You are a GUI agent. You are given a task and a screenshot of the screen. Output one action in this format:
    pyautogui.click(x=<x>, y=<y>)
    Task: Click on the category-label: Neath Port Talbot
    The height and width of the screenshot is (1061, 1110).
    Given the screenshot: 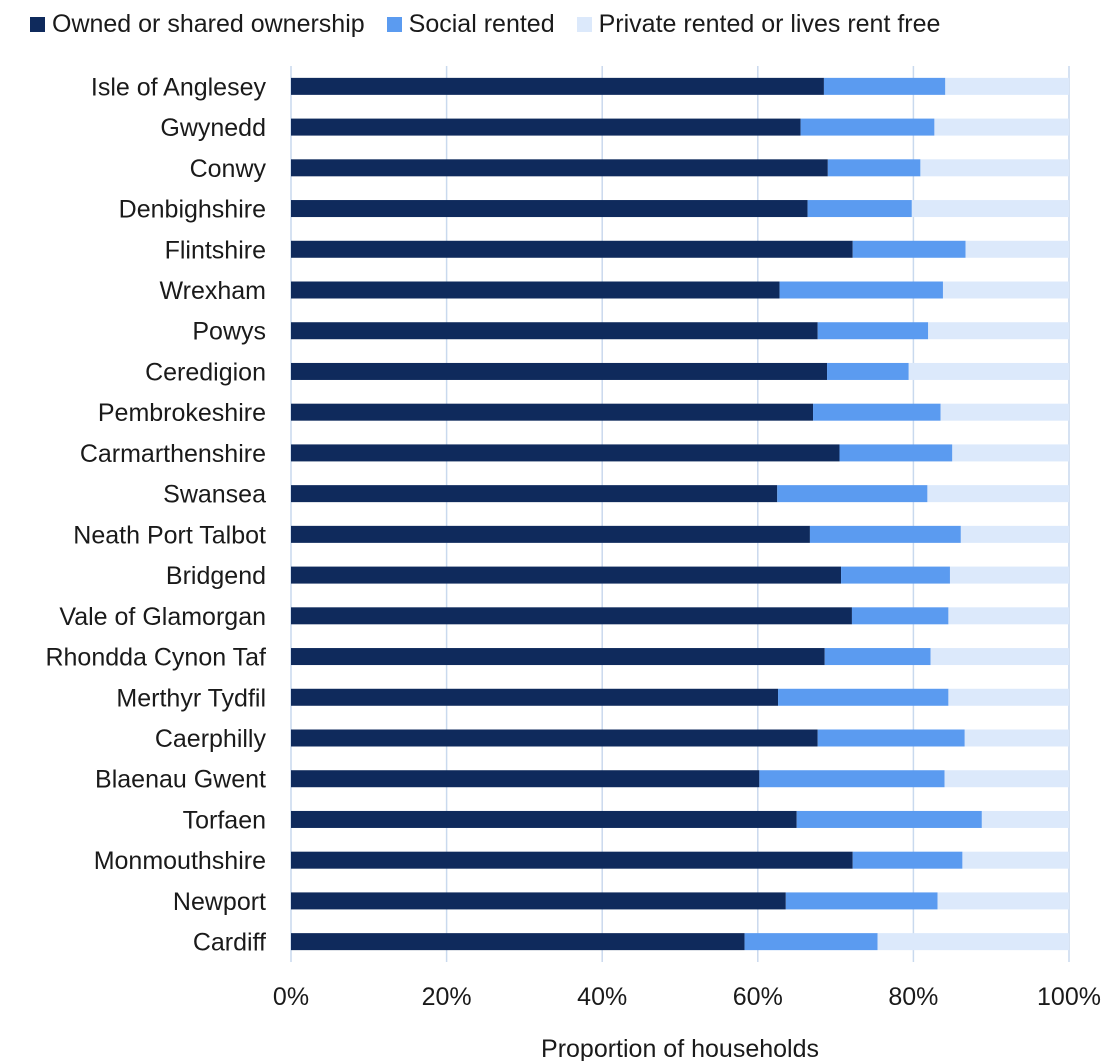 What is the action you would take?
    pyautogui.click(x=169, y=535)
    